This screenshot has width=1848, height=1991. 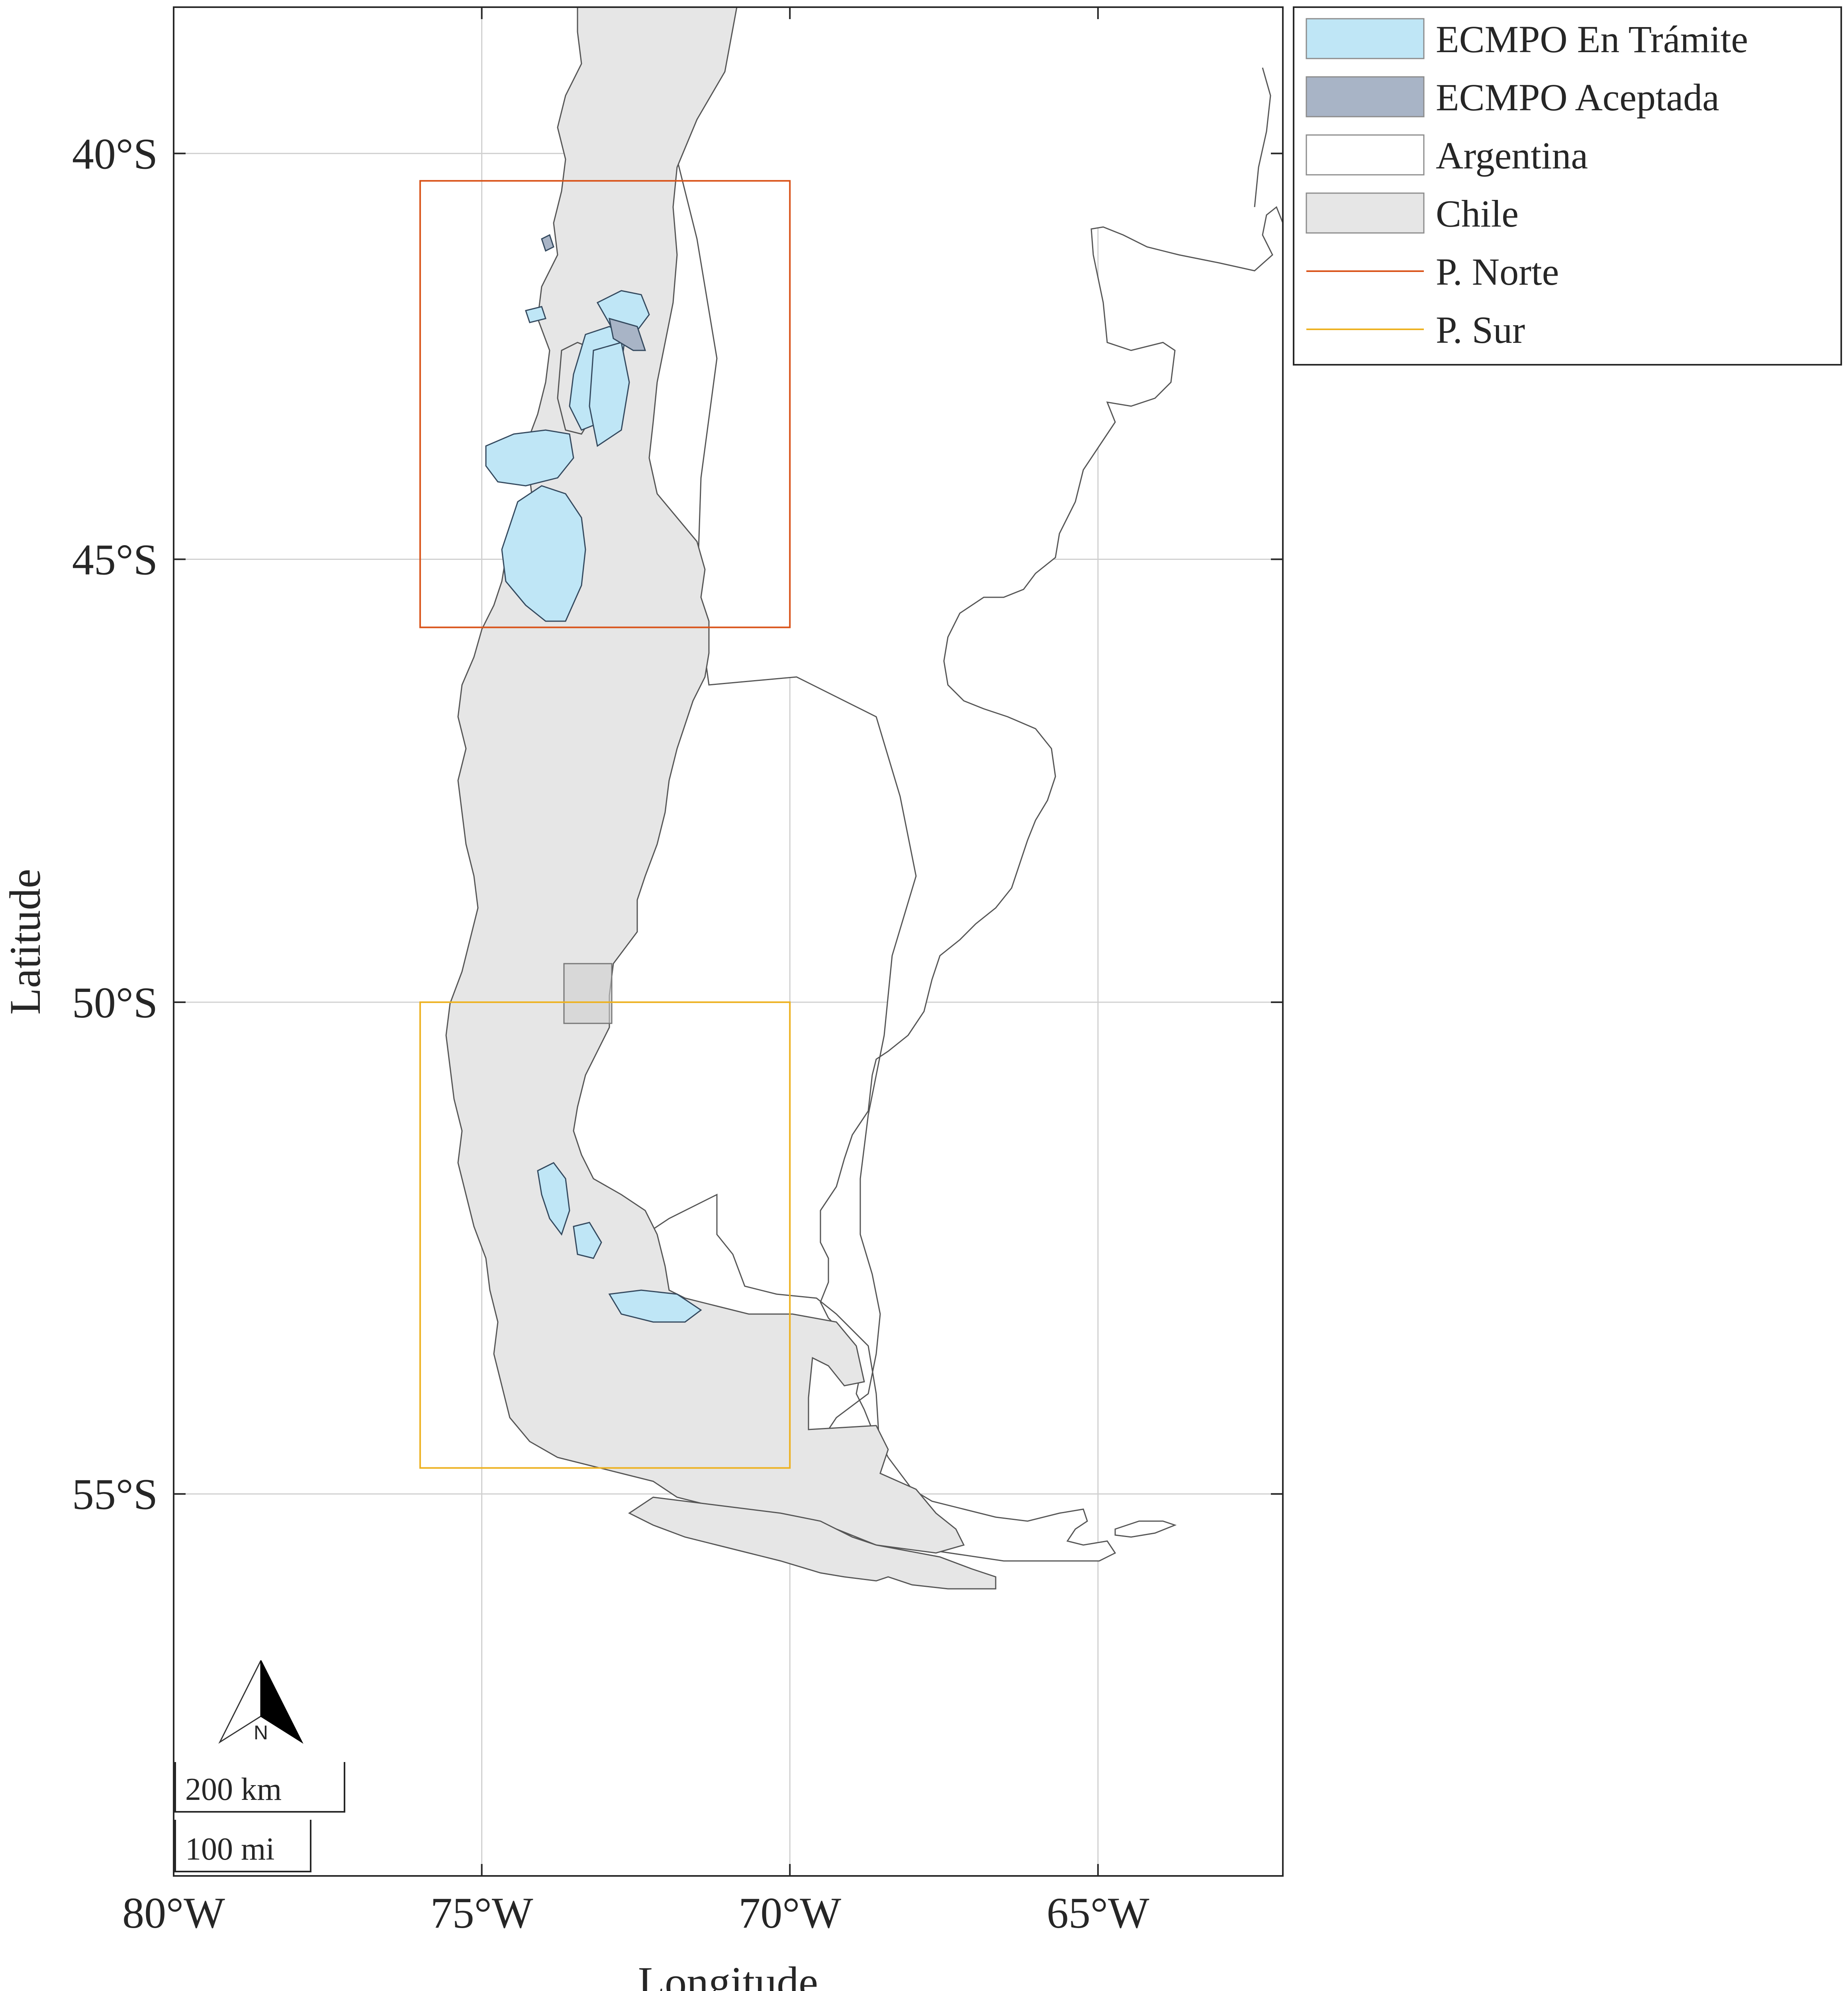 I want to click on scale-bar-mi, so click(x=242, y=1846).